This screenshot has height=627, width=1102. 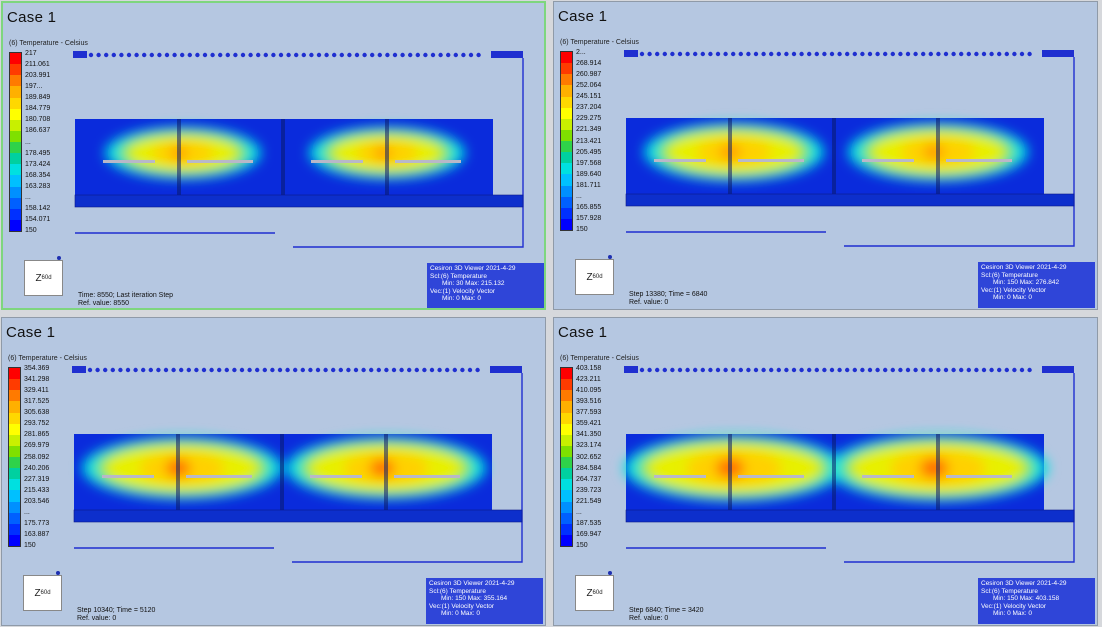 I want to click on colorbar-label: 189.849, so click(x=38, y=98).